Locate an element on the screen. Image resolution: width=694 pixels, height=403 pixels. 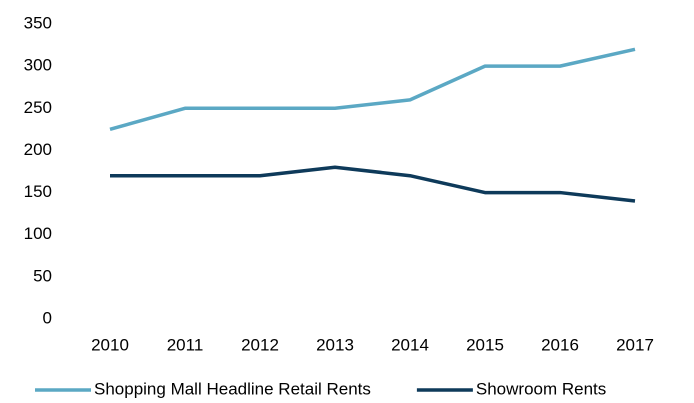
x-tick-label: 2016 is located at coordinates (560, 344).